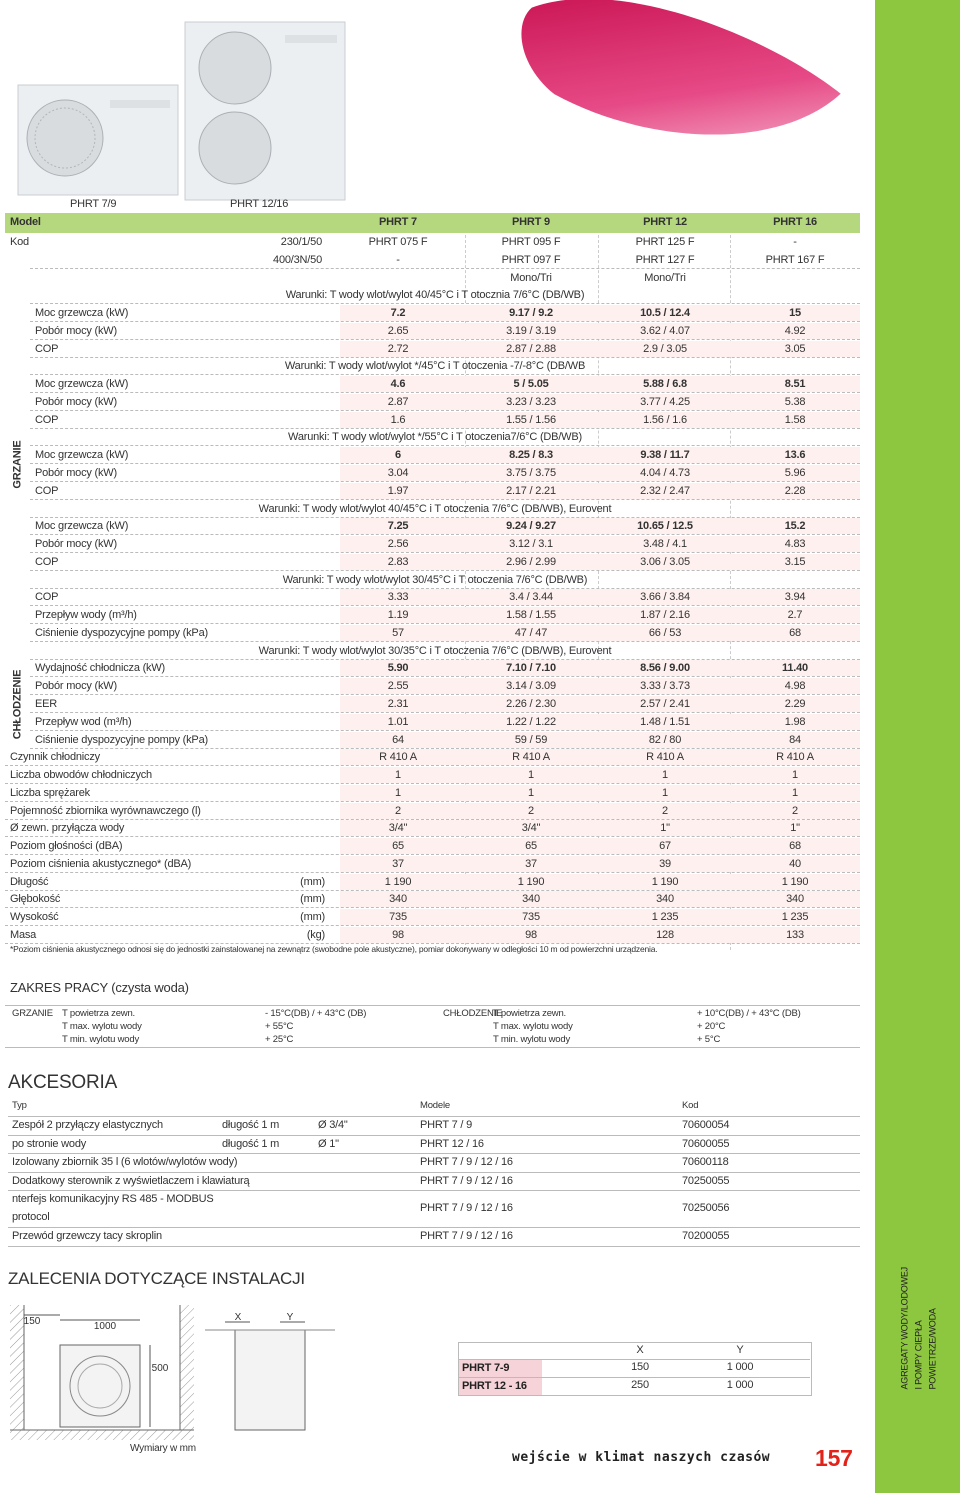  I want to click on range-value: + 20°C, so click(711, 1026).